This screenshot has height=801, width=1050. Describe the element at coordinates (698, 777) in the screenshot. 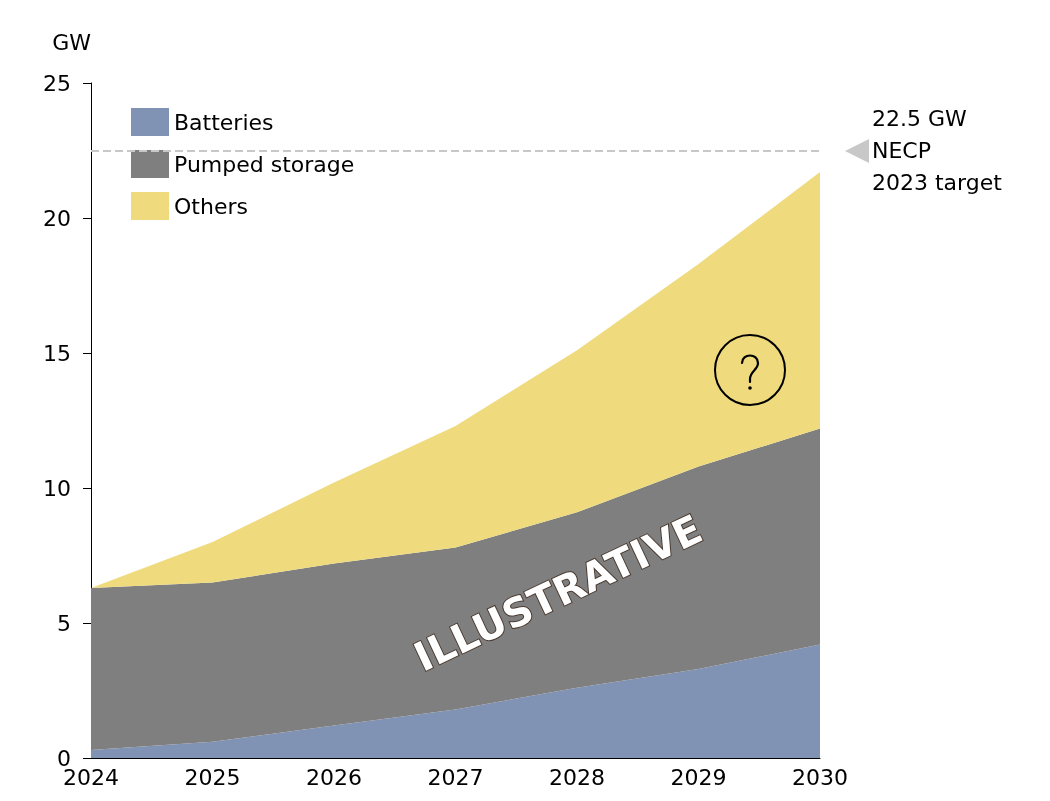

I see `x-tick-label: 2029` at that location.